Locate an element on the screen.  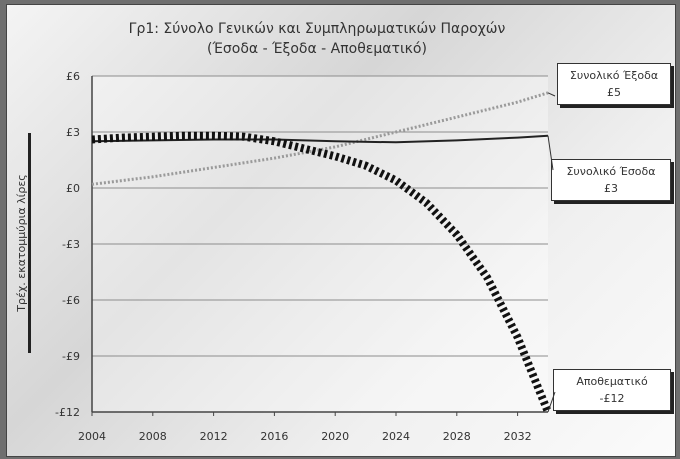
x-tick-label: 2004 is located at coordinates (92, 436).